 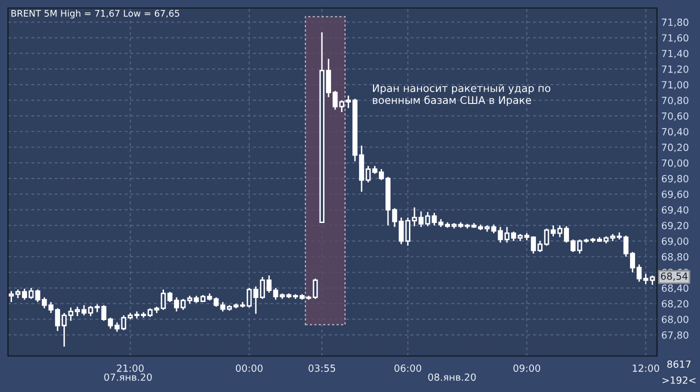 What do you see at coordinates (675, 226) in the screenshot?
I see `y-tick-label: 69,20` at bounding box center [675, 226].